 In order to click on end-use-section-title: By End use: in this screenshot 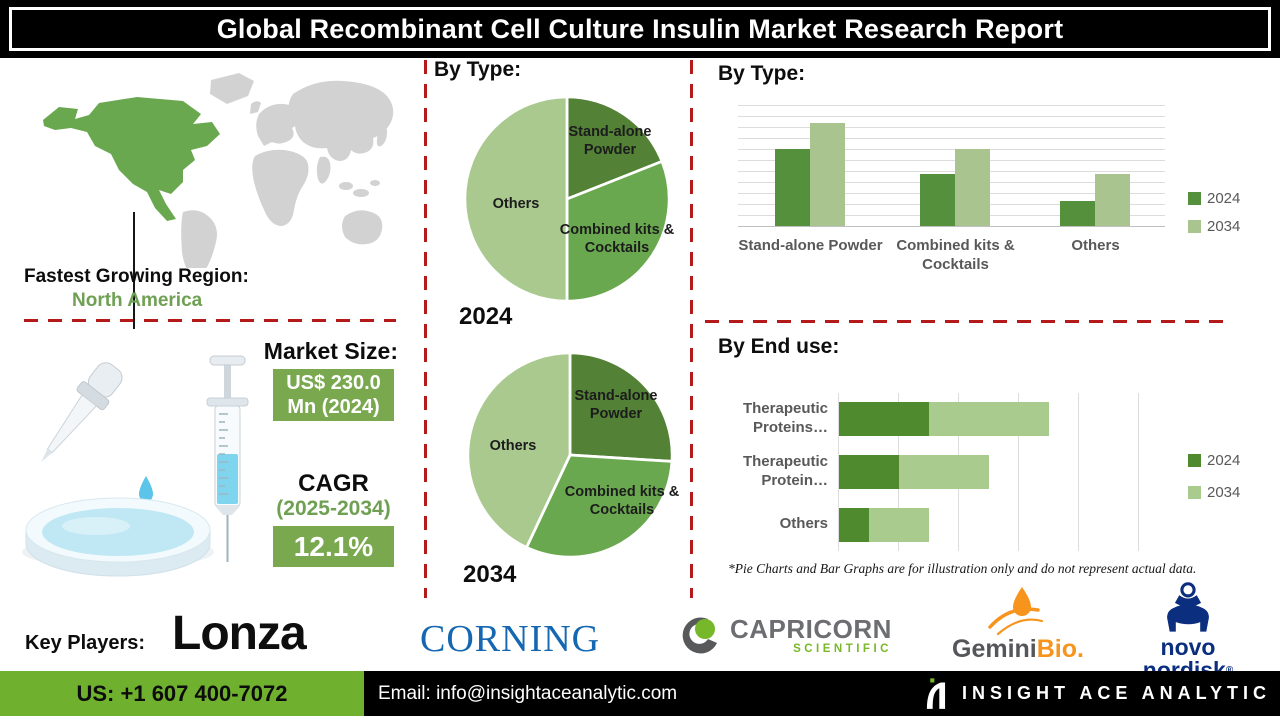, I will do `click(779, 346)`.